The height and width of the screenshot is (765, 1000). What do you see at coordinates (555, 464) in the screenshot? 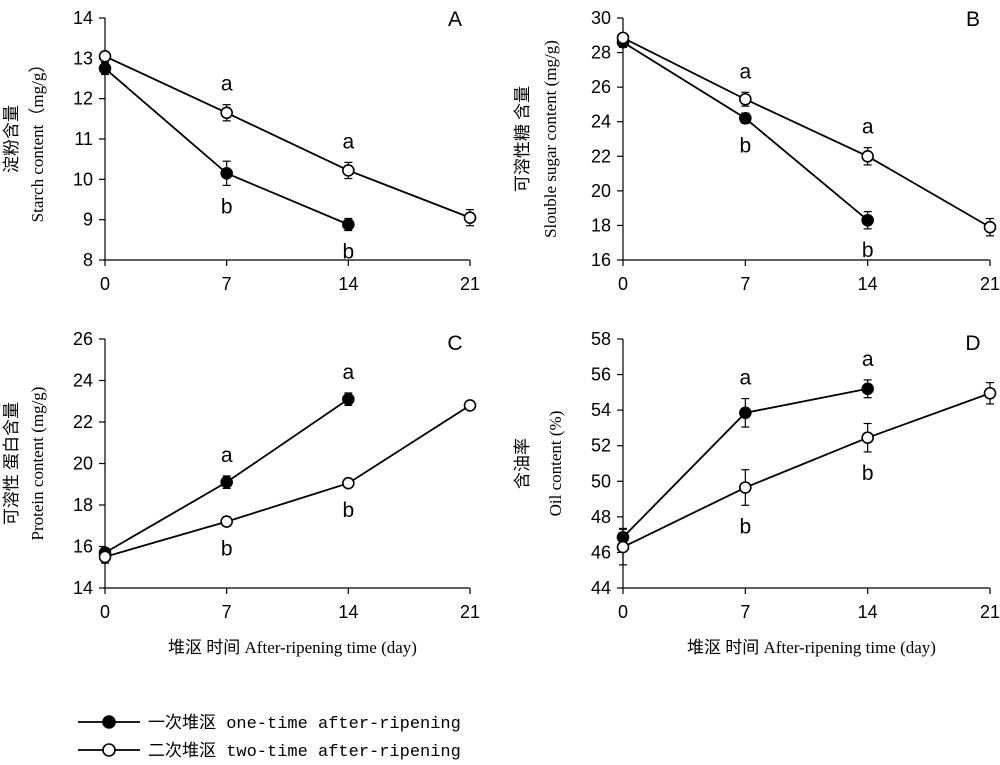
I see `y-axis-title: Oil content (%)` at bounding box center [555, 464].